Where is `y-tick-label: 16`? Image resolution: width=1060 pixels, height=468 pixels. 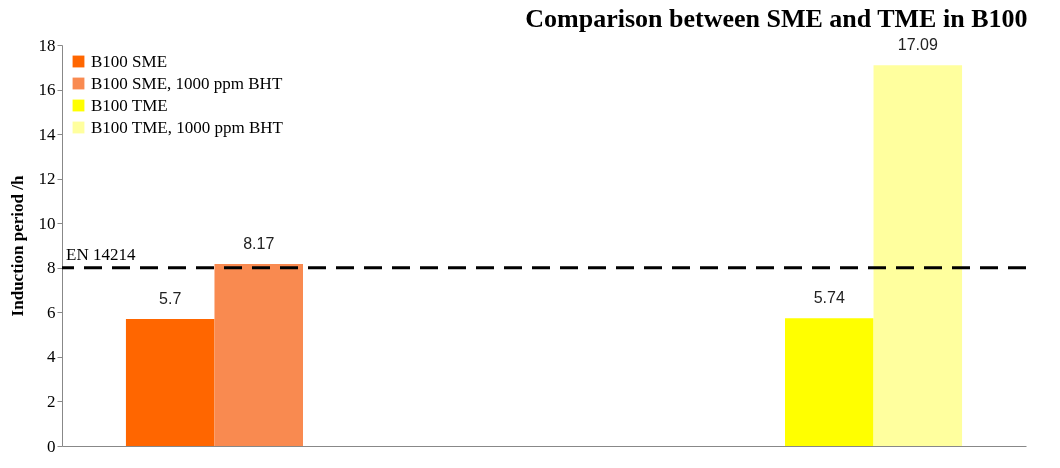 y-tick-label: 16 is located at coordinates (47, 90).